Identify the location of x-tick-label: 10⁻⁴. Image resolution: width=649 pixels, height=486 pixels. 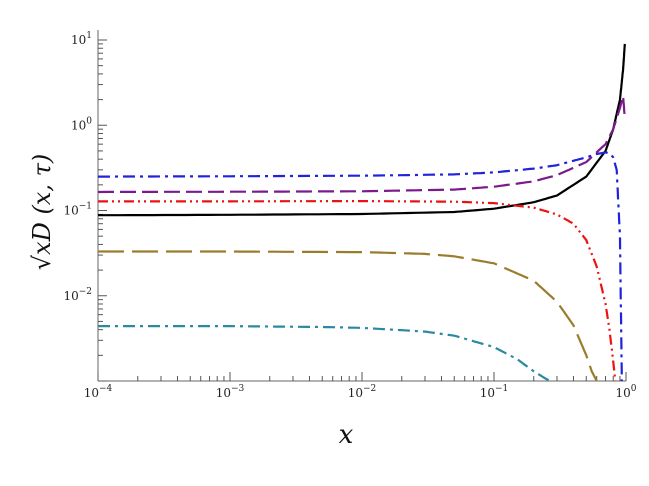
(98, 392).